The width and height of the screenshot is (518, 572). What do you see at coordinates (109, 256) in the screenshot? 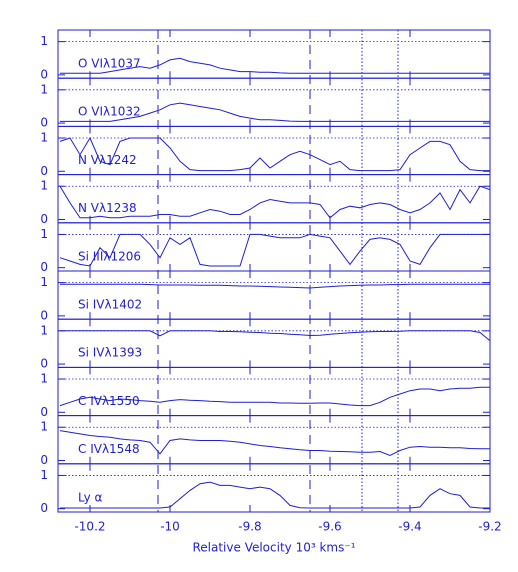
I see `panel-label: Si IIIλ1206` at bounding box center [109, 256].